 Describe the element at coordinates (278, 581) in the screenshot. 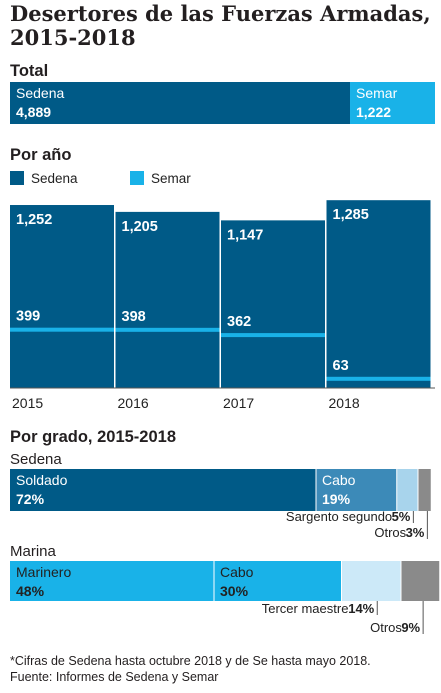

I see `bar-marina-cabo` at that location.